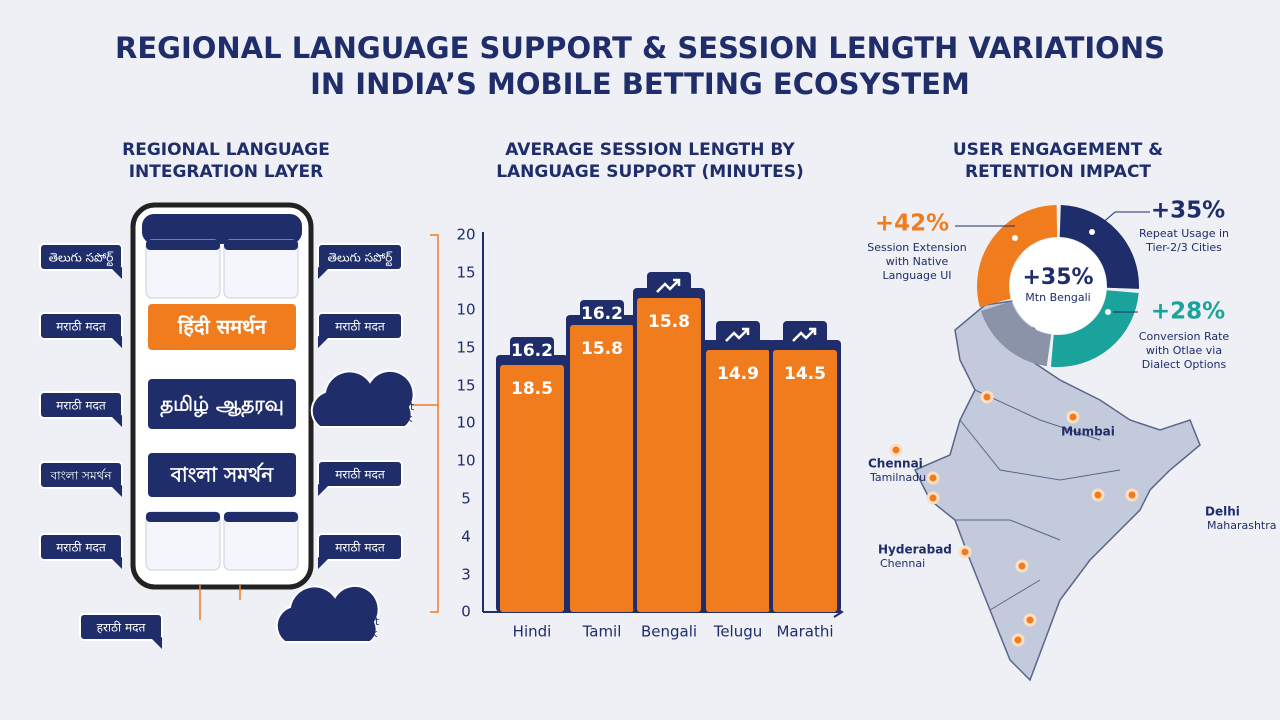  Describe the element at coordinates (650, 150) in the screenshot. I see `panel-heading: AVERAGE SESSION LENGTH BY` at that location.